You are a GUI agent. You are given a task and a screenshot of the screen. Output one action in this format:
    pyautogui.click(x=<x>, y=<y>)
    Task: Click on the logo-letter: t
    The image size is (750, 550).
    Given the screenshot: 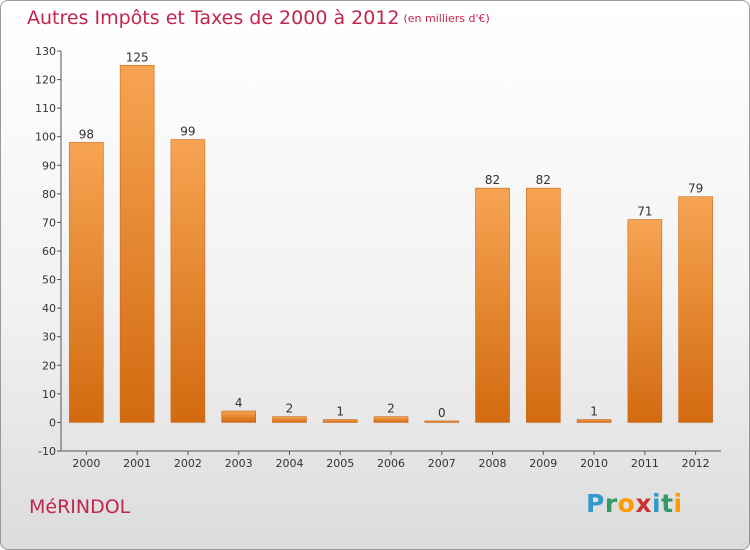 What is the action you would take?
    pyautogui.click(x=667, y=503)
    